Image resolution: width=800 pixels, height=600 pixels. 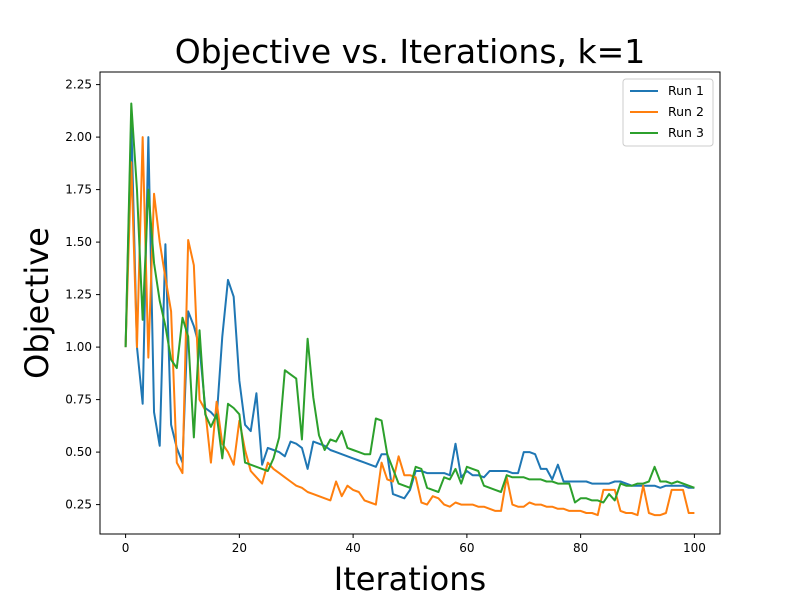 I want to click on x-tick-label: 100, so click(x=694, y=548).